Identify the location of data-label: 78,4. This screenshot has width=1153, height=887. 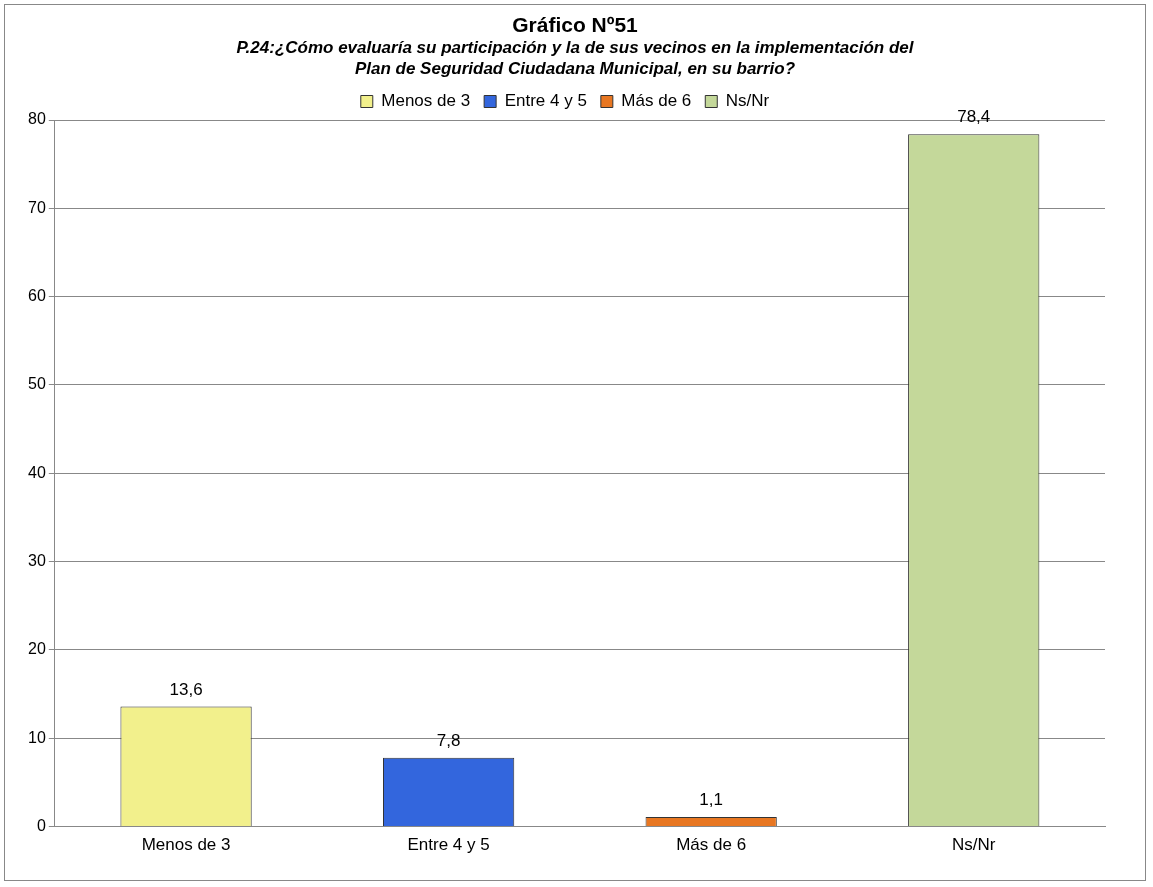
(974, 117).